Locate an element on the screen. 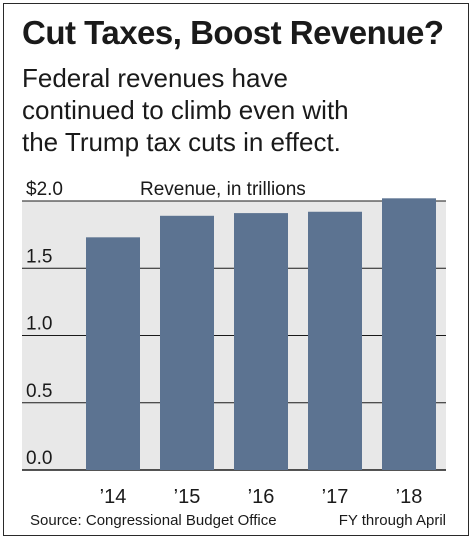 The image size is (474, 541). y-tick-label: 1.5 is located at coordinates (39, 256).